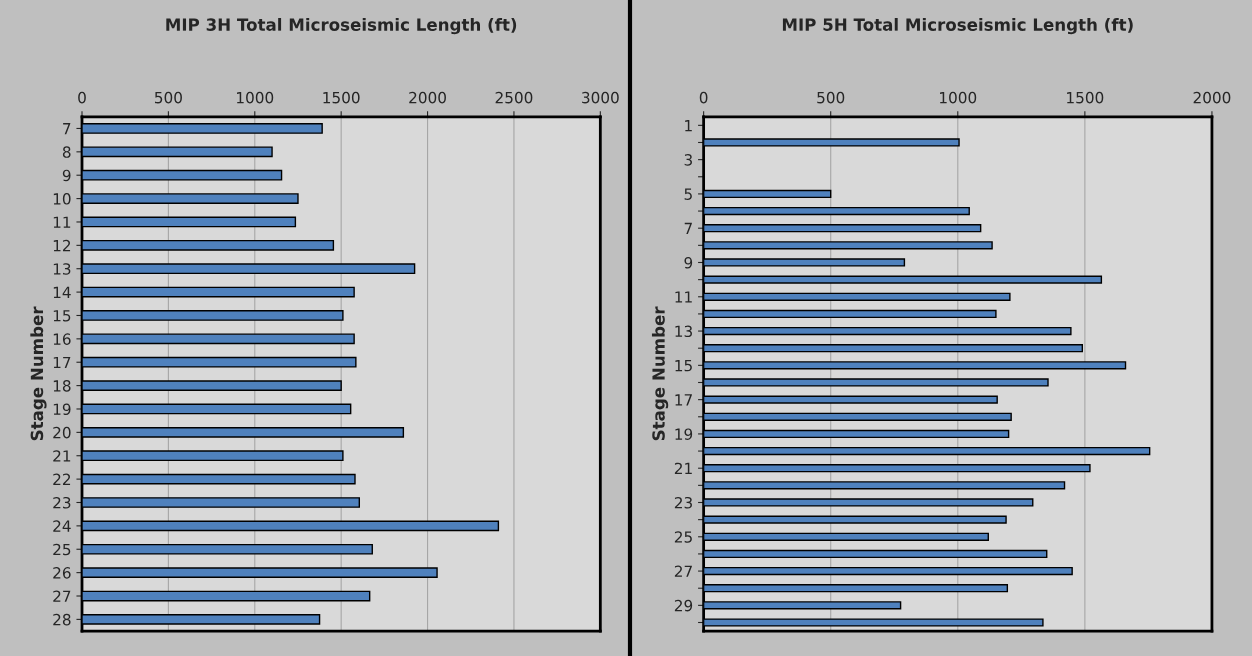 The width and height of the screenshot is (1252, 656). I want to click on chart-title: MIP 5H Total Microseismic Length (ft), so click(957, 26).